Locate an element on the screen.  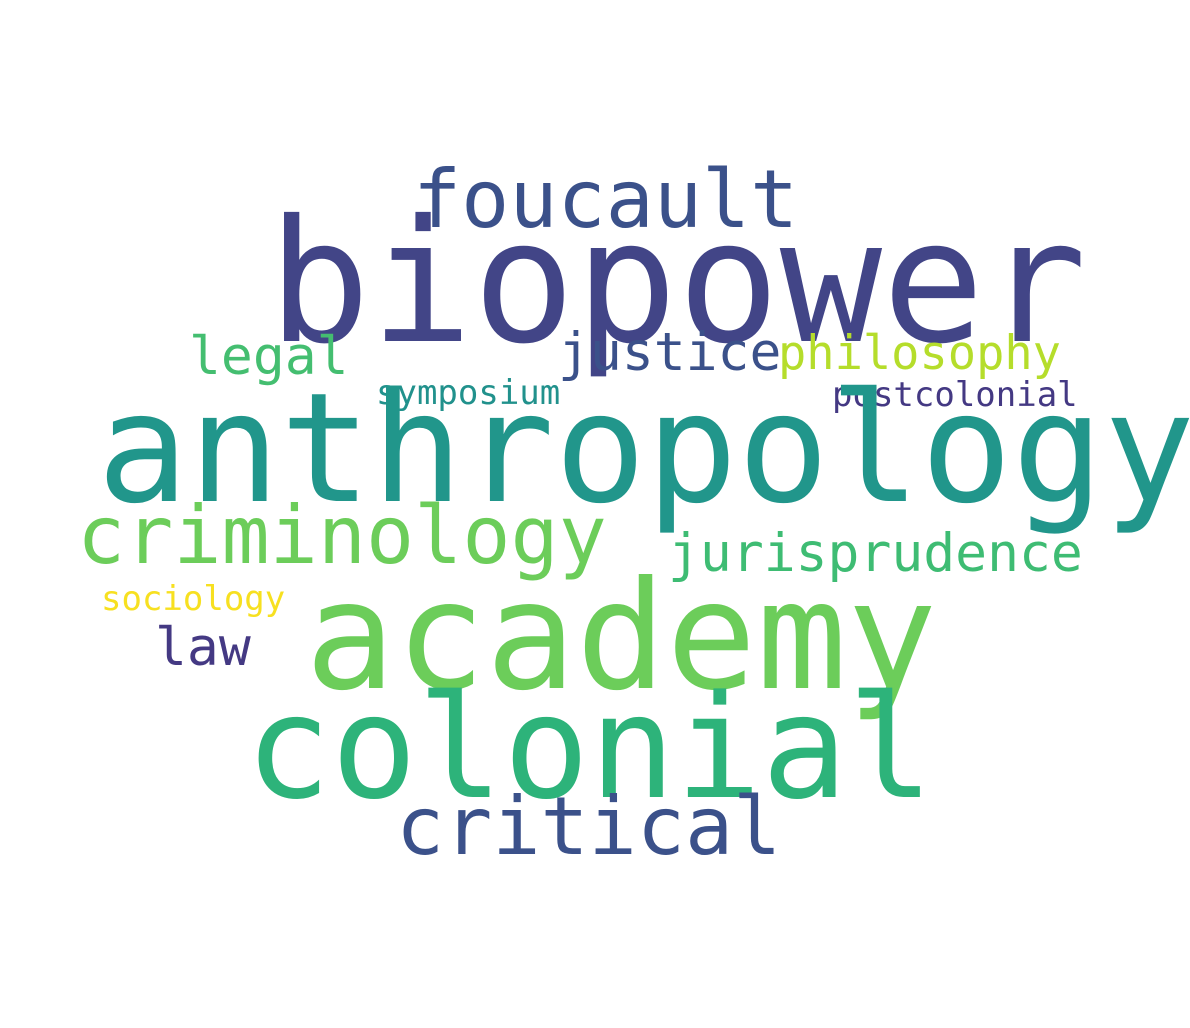
word-academy: academy is located at coordinates (621, 637).